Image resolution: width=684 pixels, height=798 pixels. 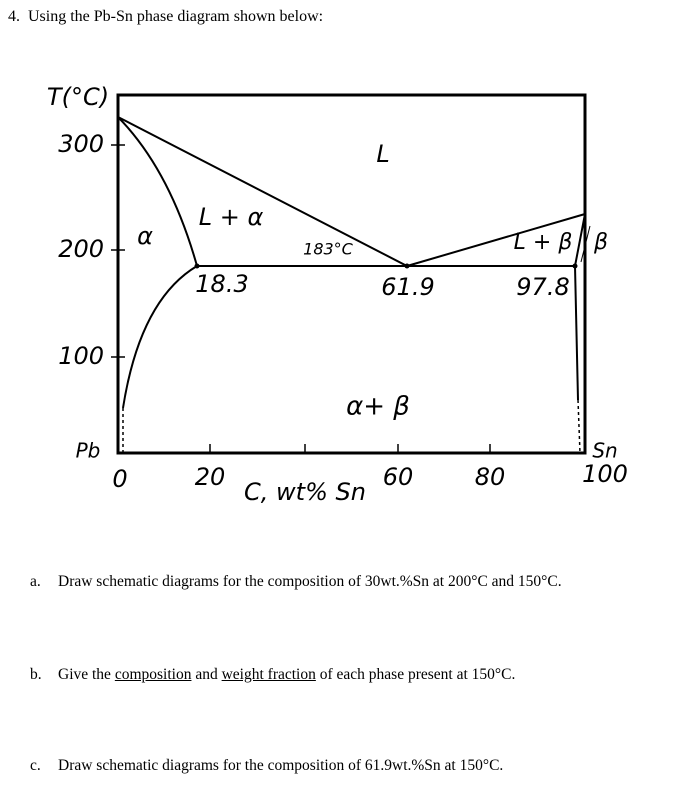 I want to click on y-axis-title: T(°C), so click(x=78, y=97).